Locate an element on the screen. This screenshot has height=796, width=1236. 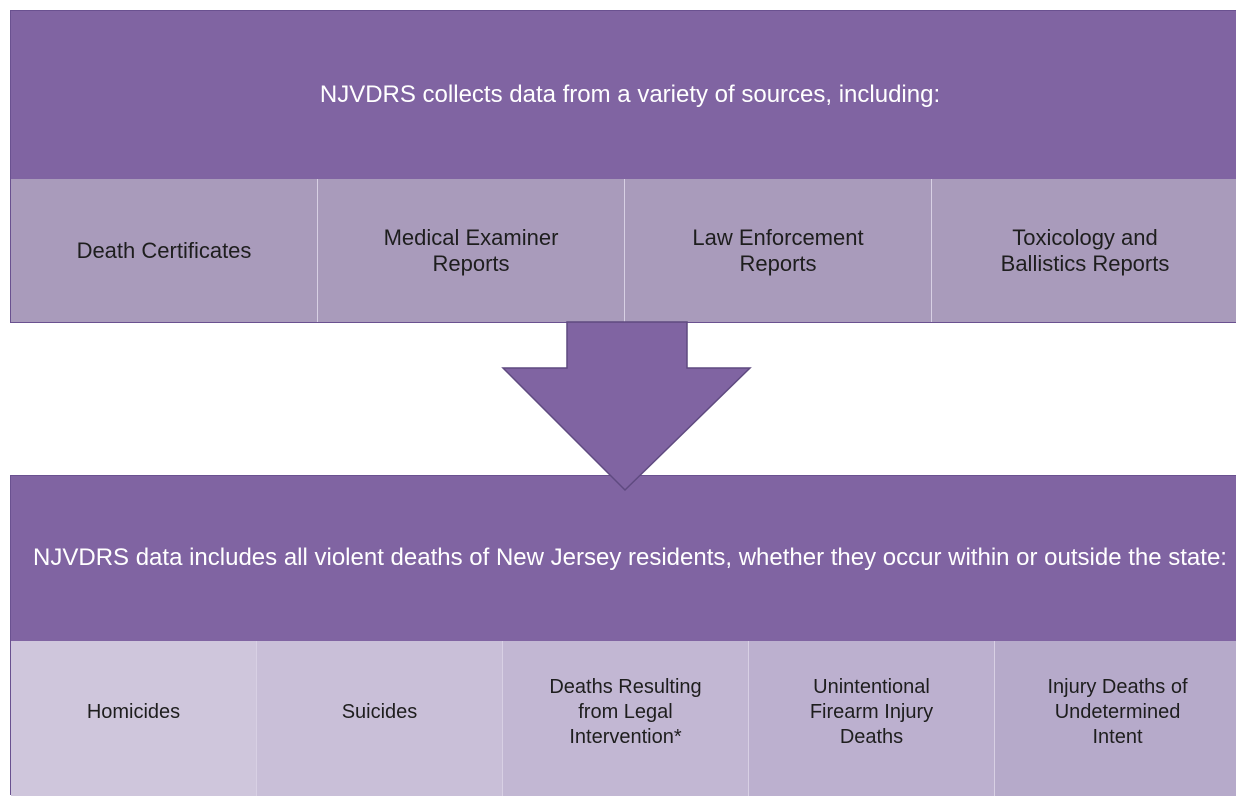
down-arrow is located at coordinates (626, 406).